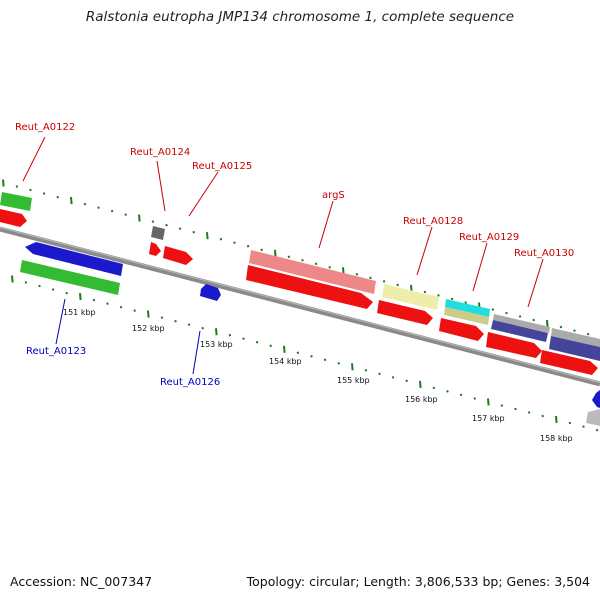  Describe the element at coordinates (480, 267) in the screenshot. I see `leader-reut-a0129` at that location.